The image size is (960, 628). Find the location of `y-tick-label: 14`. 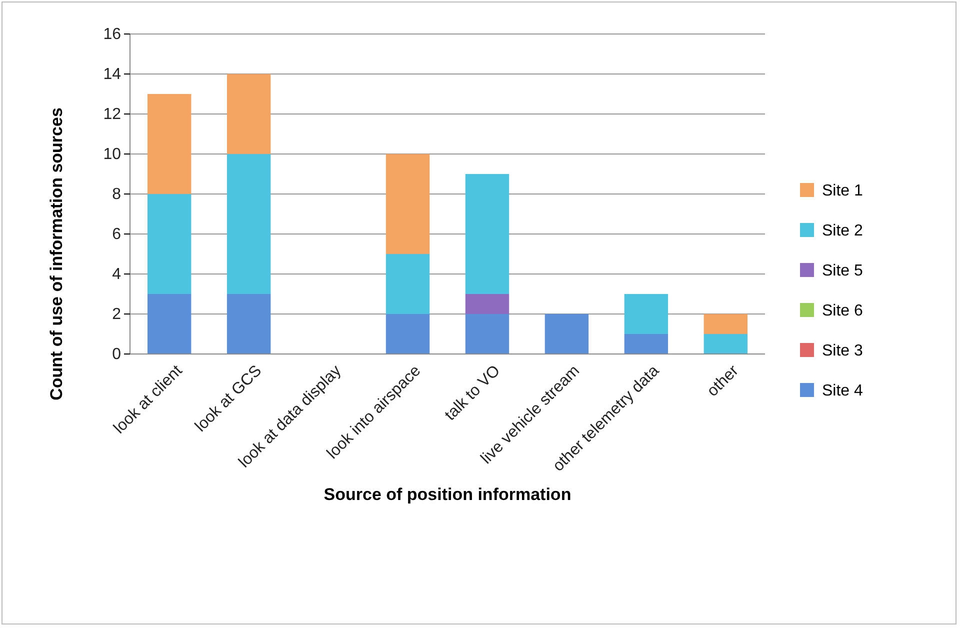

y-tick-label: 14 is located at coordinates (112, 75).